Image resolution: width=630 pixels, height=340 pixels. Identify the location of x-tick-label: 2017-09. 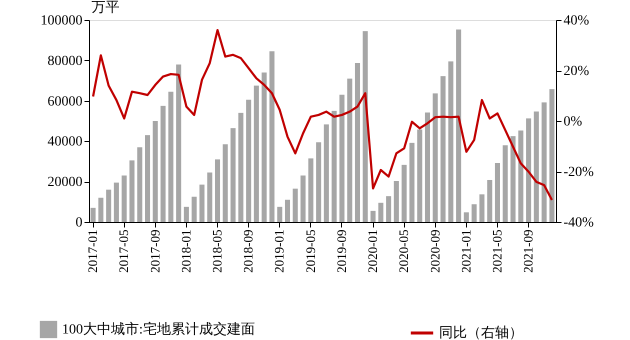
(154, 251).